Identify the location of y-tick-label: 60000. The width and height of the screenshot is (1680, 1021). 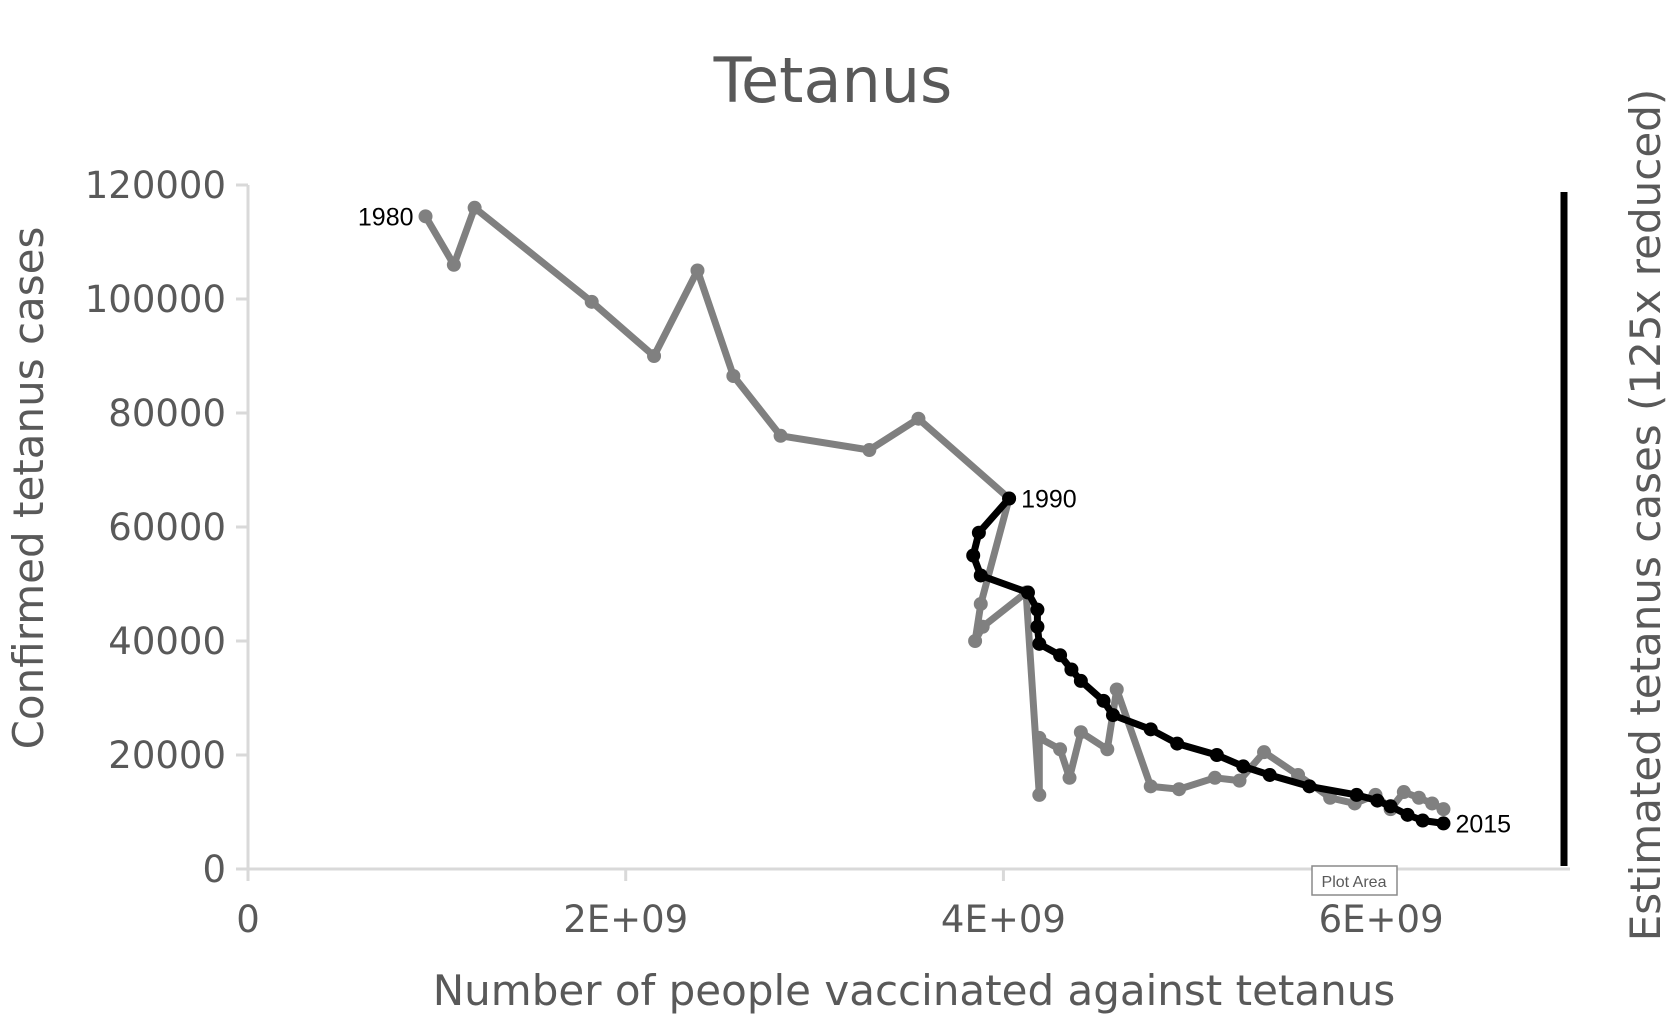
(167, 527).